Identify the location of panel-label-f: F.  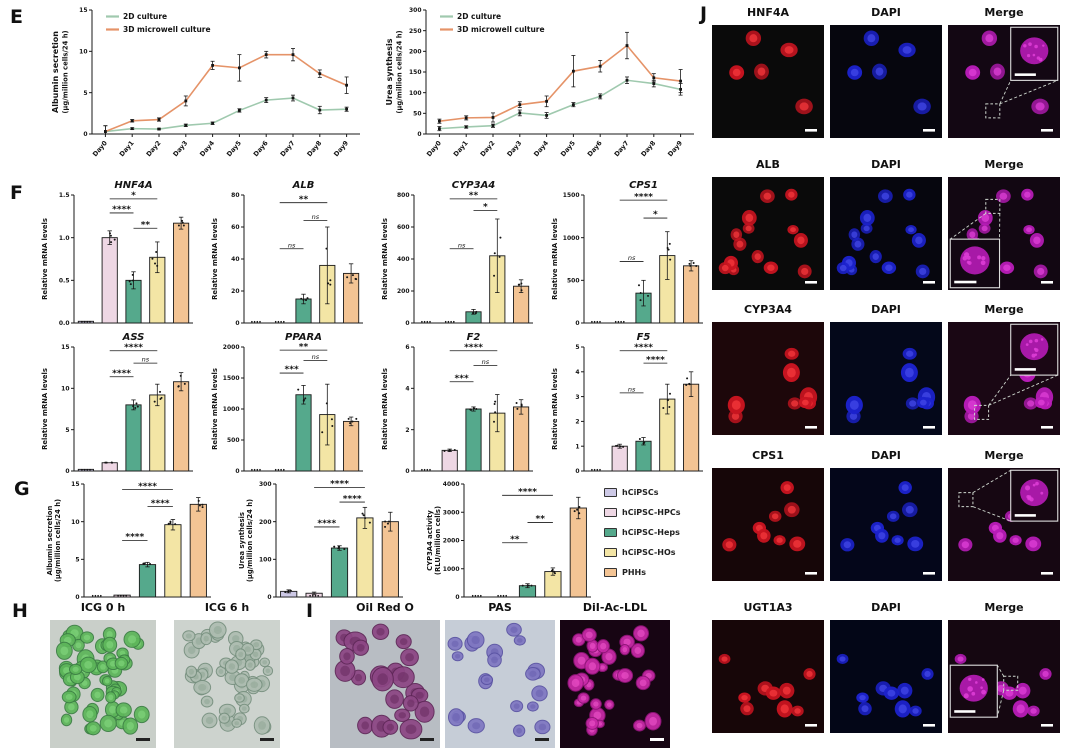
(16, 193).